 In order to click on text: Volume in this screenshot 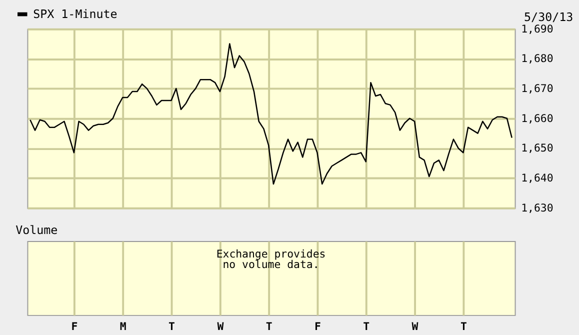, I will do `click(37, 230)`.